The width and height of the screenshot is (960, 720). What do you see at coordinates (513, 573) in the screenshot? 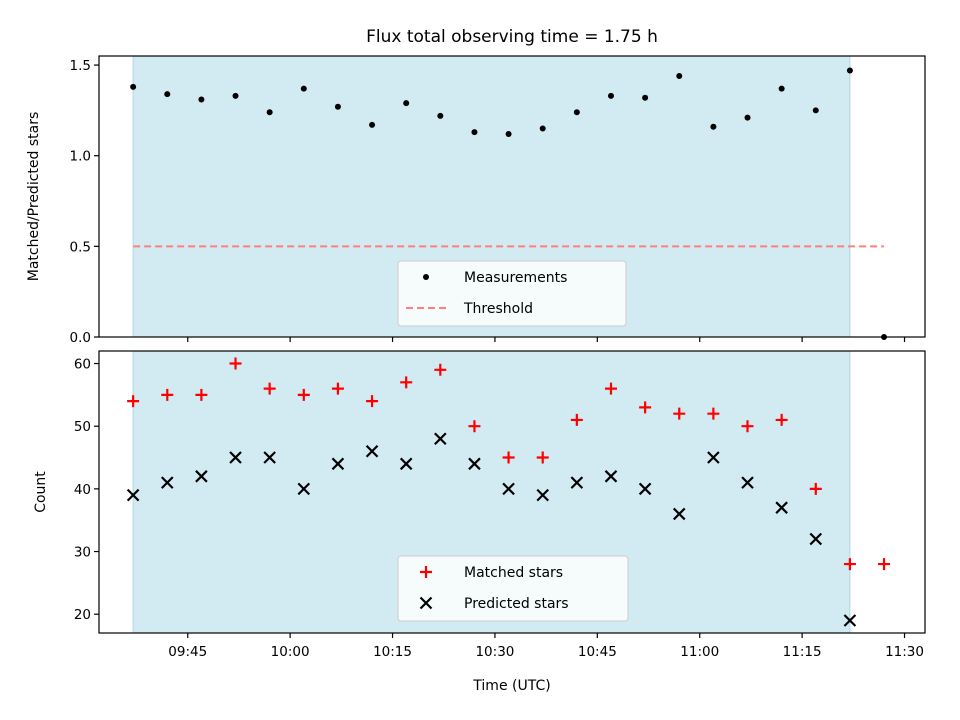
I see `legend-label: Matched stars` at bounding box center [513, 573].